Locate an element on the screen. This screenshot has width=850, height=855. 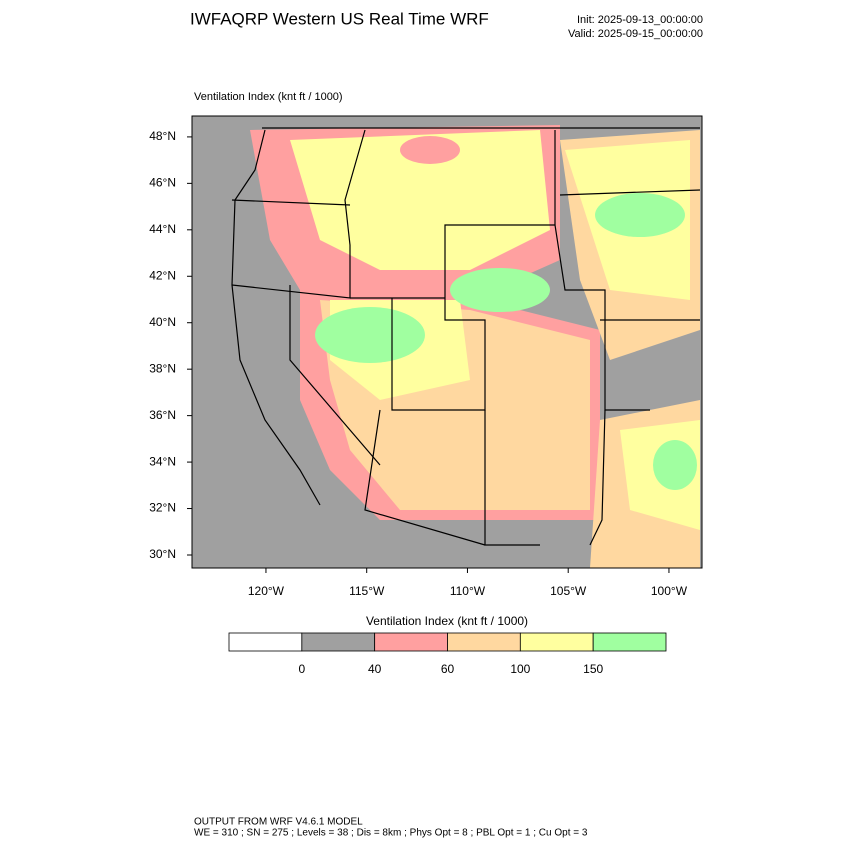
y-tick-label: 30°N is located at coordinates (162, 554).